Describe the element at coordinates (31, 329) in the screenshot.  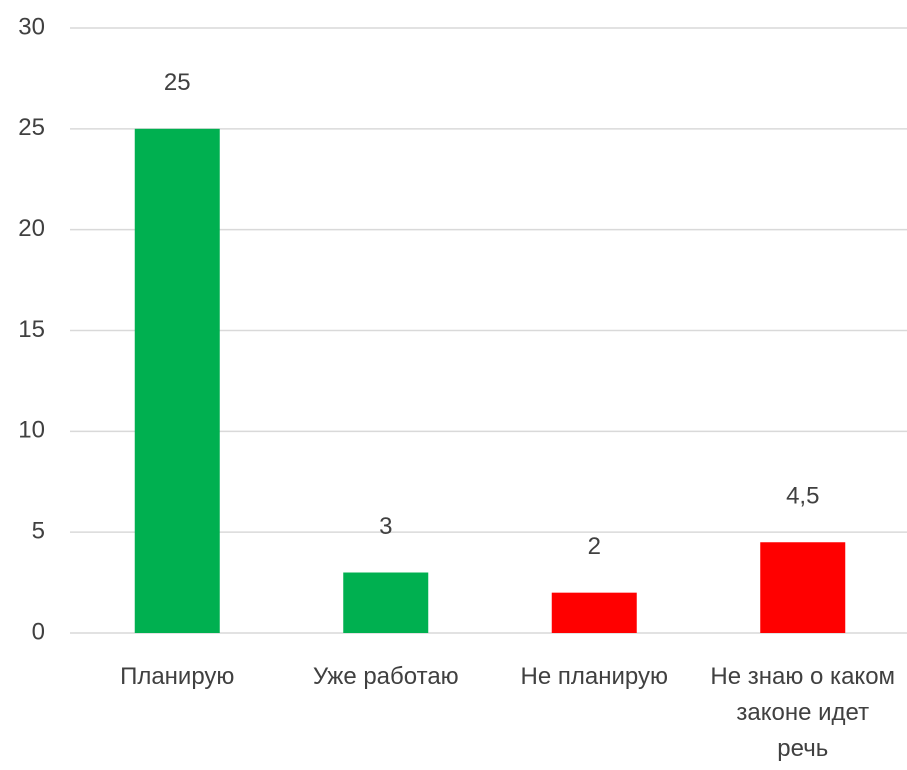
I see `y-tick-label: 15` at that location.